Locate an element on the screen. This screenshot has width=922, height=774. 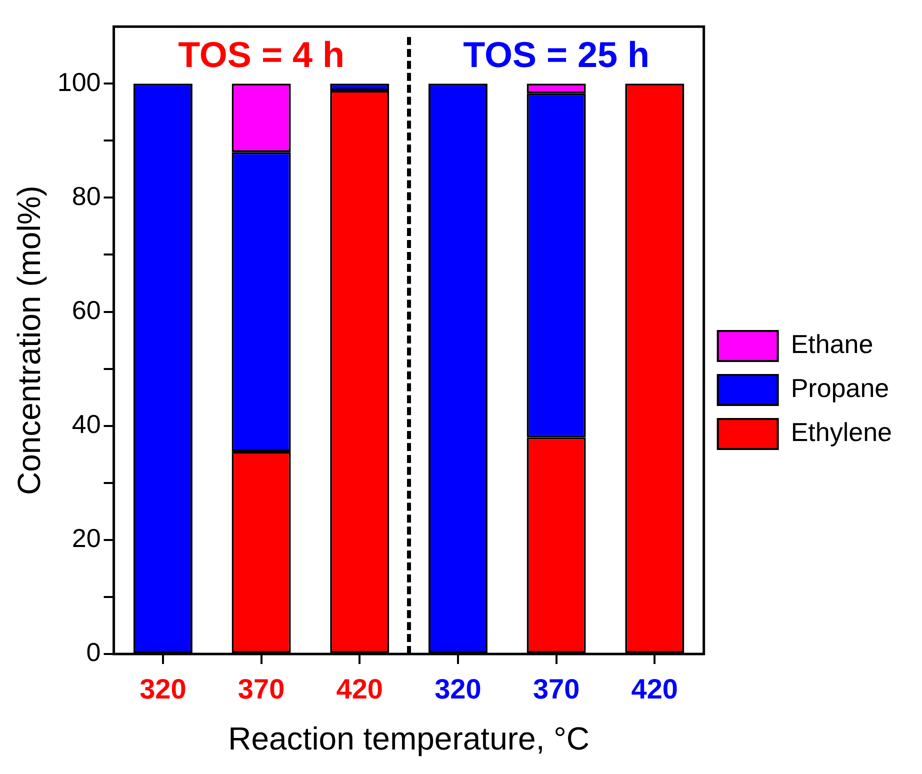
x-axis-title: Reaction temperature, °C is located at coordinates (409, 738).